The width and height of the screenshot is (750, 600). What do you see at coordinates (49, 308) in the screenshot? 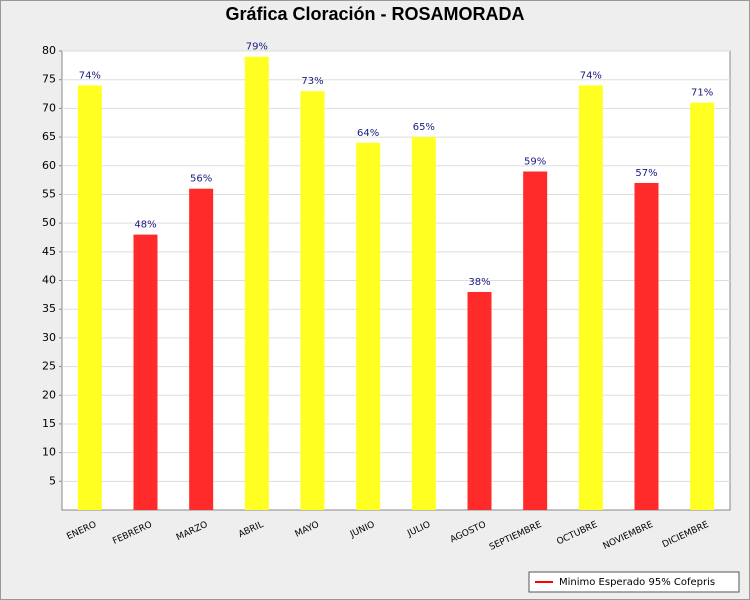
I see `y-tick-label: 35` at bounding box center [49, 308].